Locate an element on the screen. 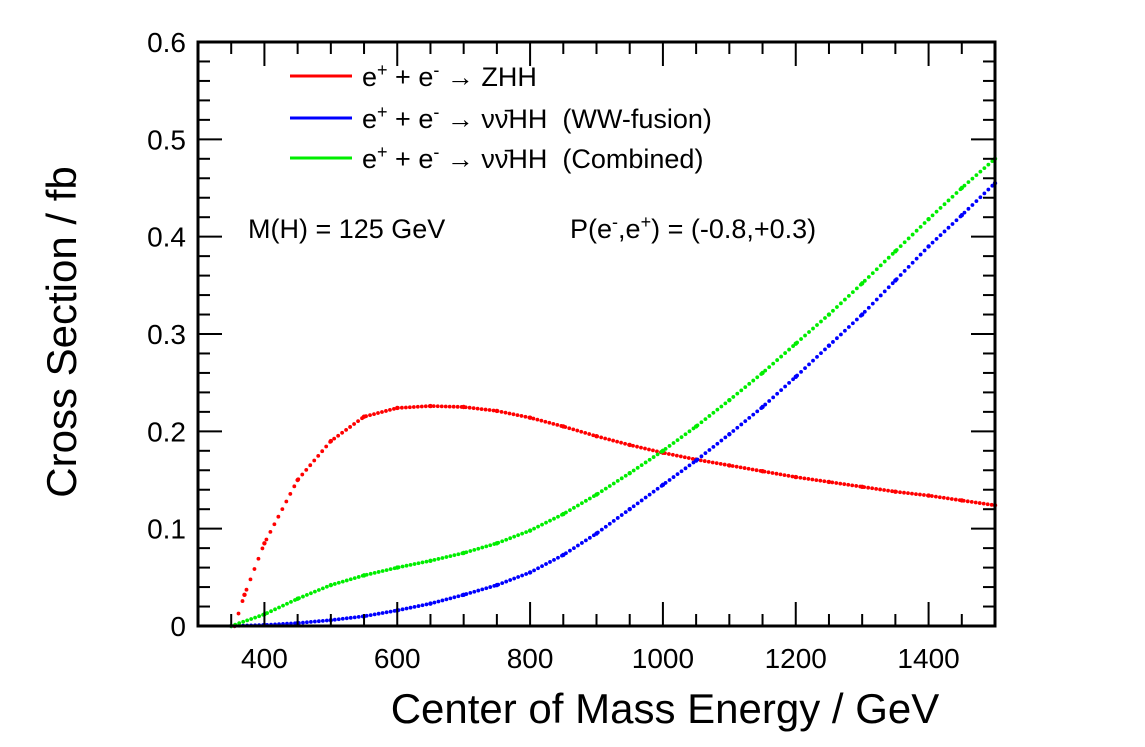 This screenshot has height=747, width=1145. legend-entry-ww-fusion: e+ + e- → νν̄HH (WW-fusion) is located at coordinates (501, 118).